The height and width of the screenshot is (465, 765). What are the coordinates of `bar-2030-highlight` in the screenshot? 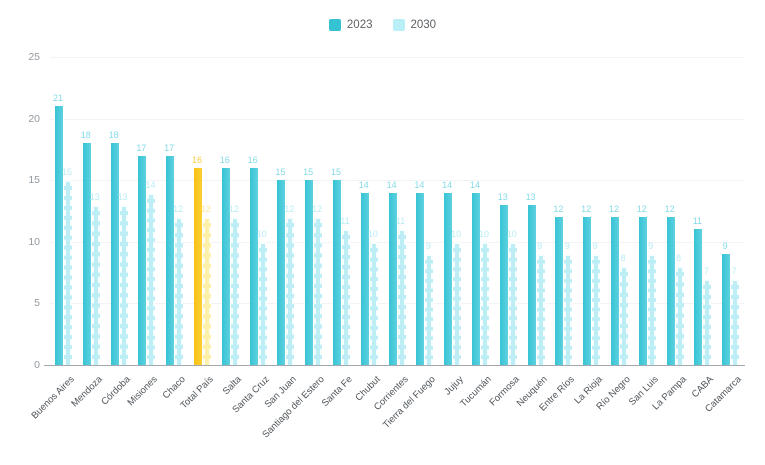 It's located at (207, 291).